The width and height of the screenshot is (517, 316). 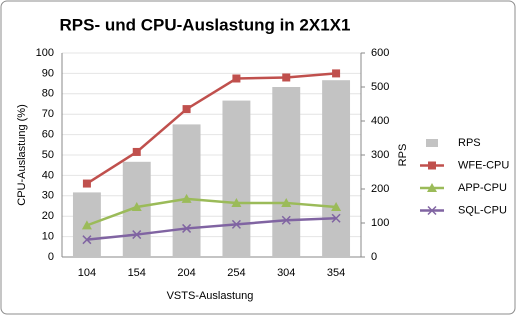 What do you see at coordinates (380, 155) in the screenshot?
I see `y2-tick-label: 300` at bounding box center [380, 155].